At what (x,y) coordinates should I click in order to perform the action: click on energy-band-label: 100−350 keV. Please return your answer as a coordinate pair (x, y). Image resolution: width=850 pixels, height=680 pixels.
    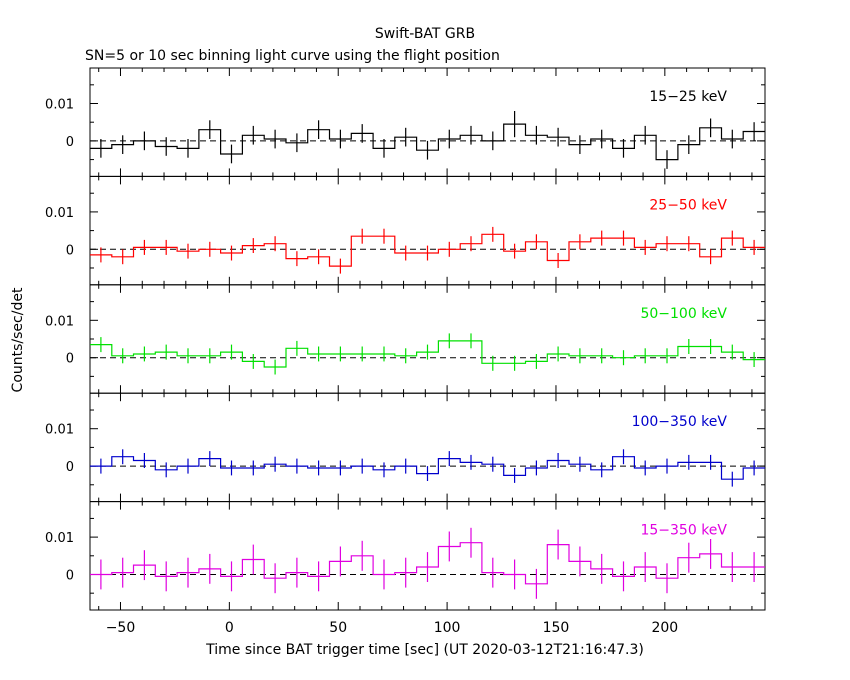
    Looking at the image, I should click on (680, 422).